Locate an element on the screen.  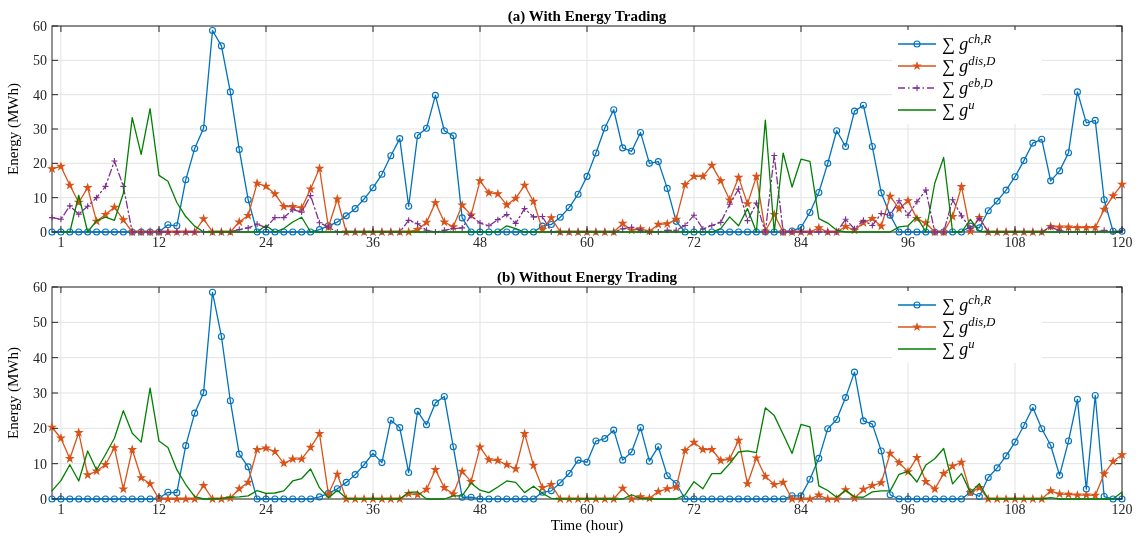
chart-title: (b) Without Energy Trading is located at coordinates (587, 277).